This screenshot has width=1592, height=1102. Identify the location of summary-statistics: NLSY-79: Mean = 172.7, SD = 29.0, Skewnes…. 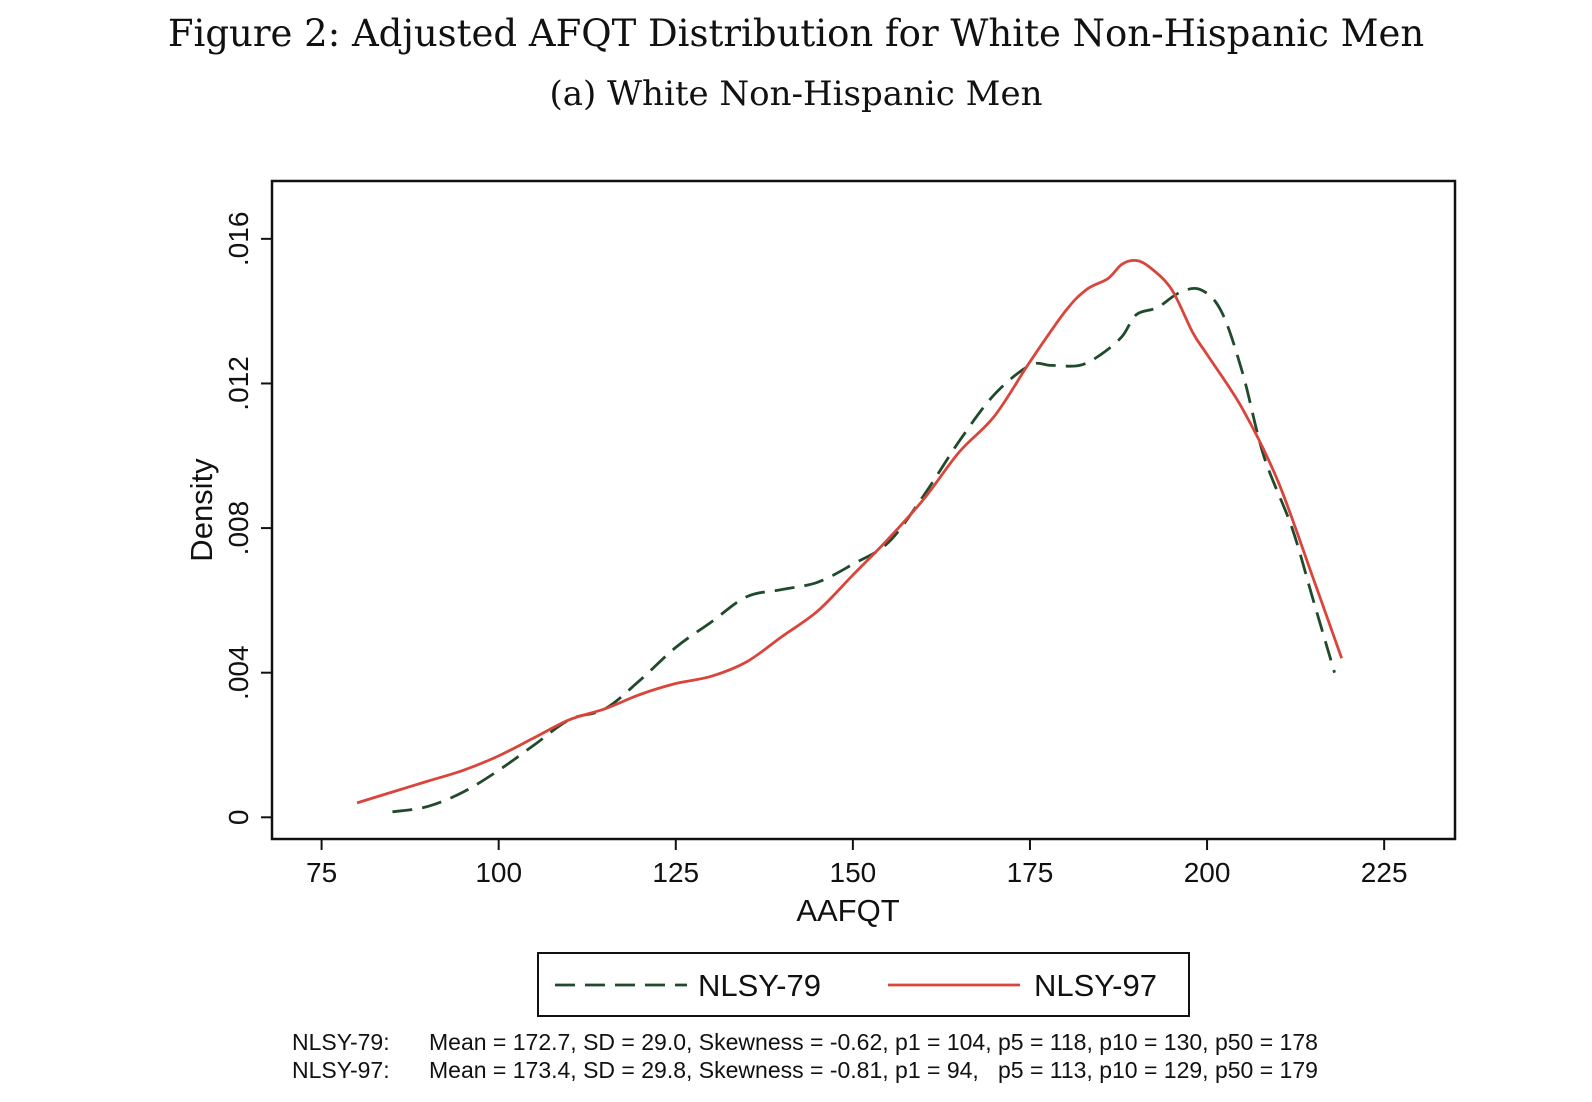
(805, 1056).